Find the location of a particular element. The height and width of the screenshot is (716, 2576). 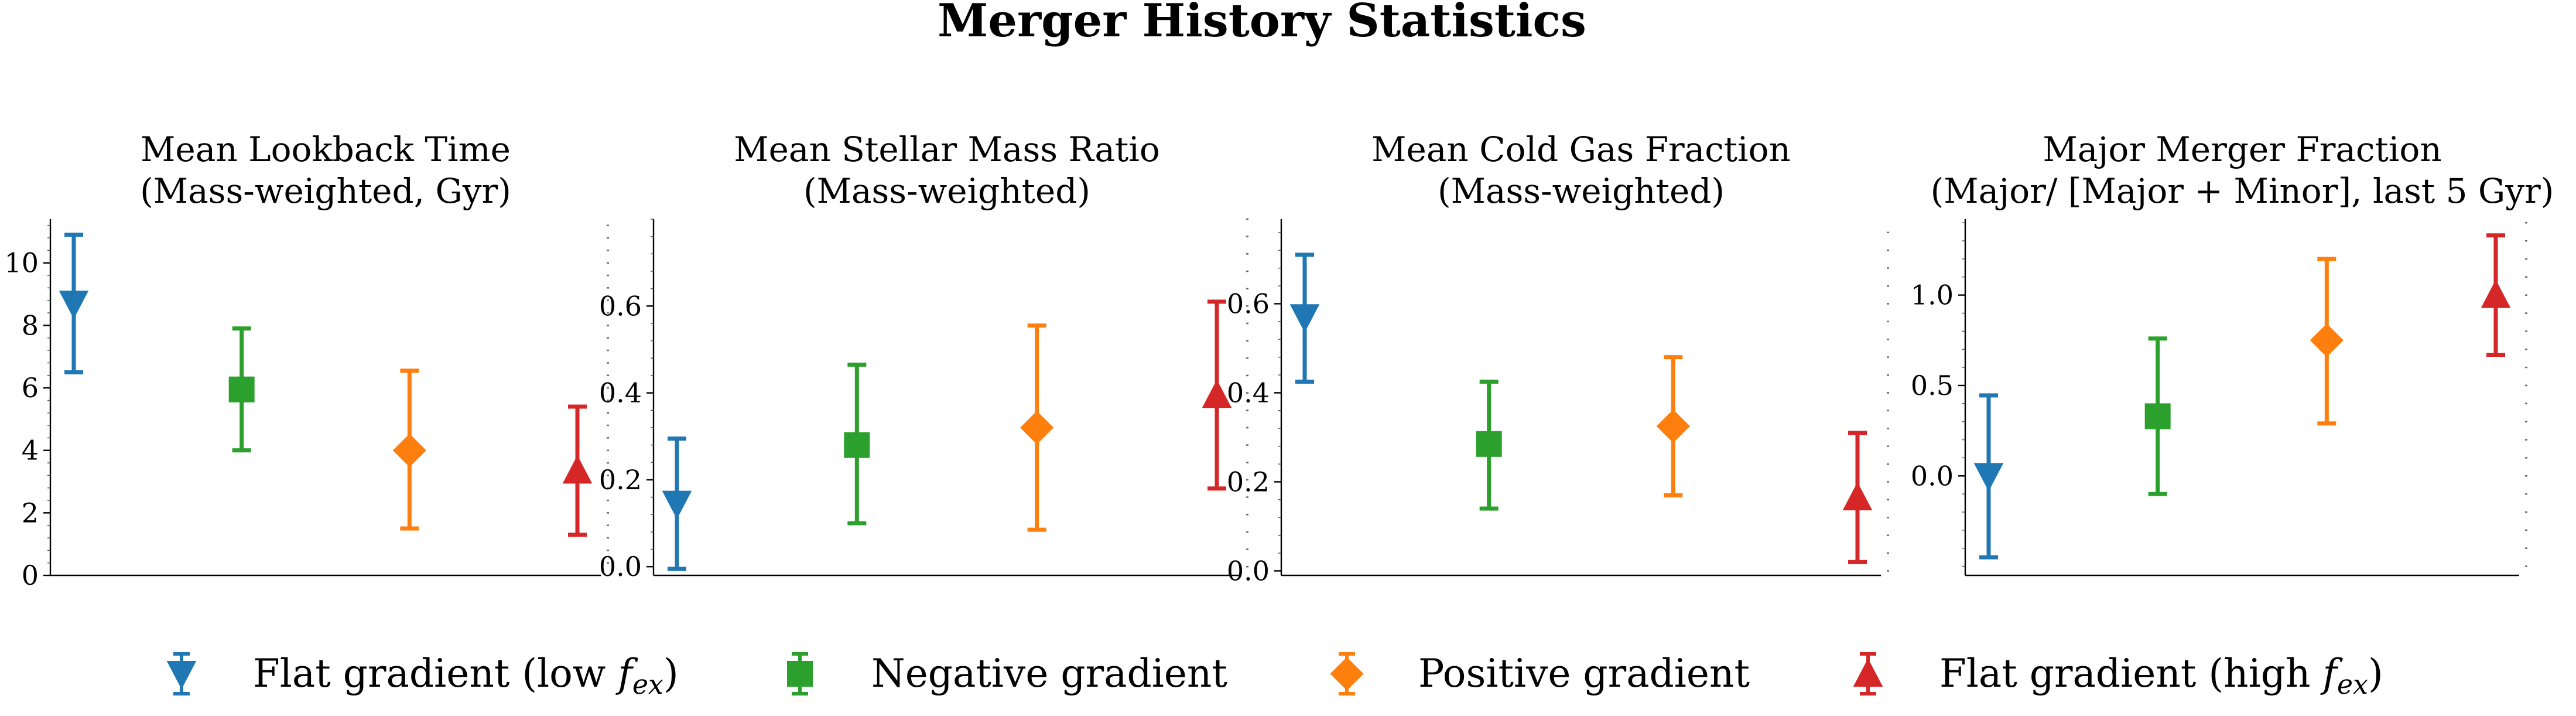

legend-item-flat-low: Flat gradient (low fex) is located at coordinates (422, 676).